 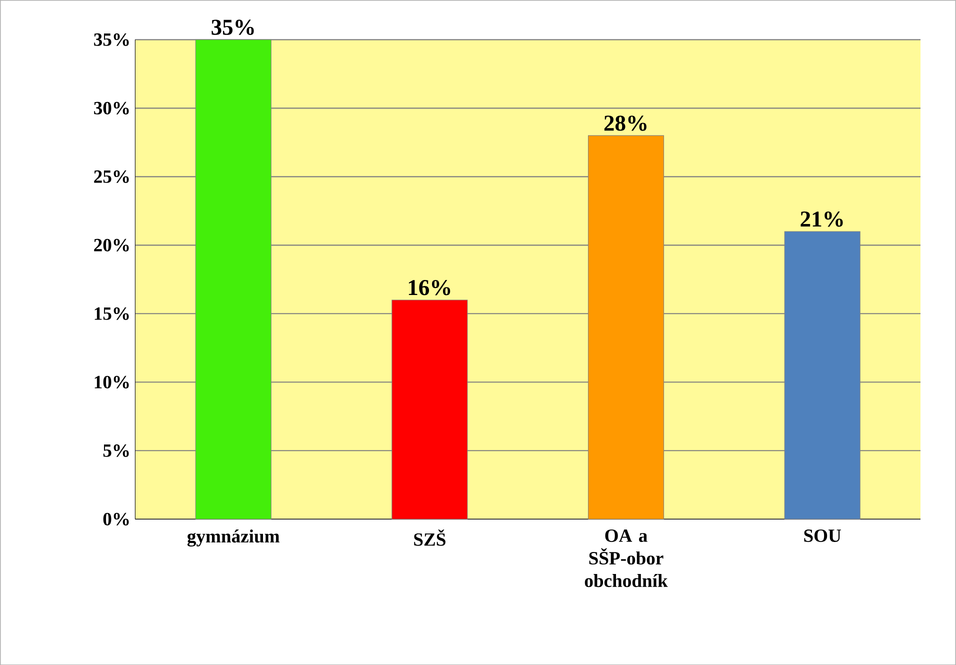 What do you see at coordinates (430, 537) in the screenshot?
I see `x-tick-label: SZŠ` at bounding box center [430, 537].